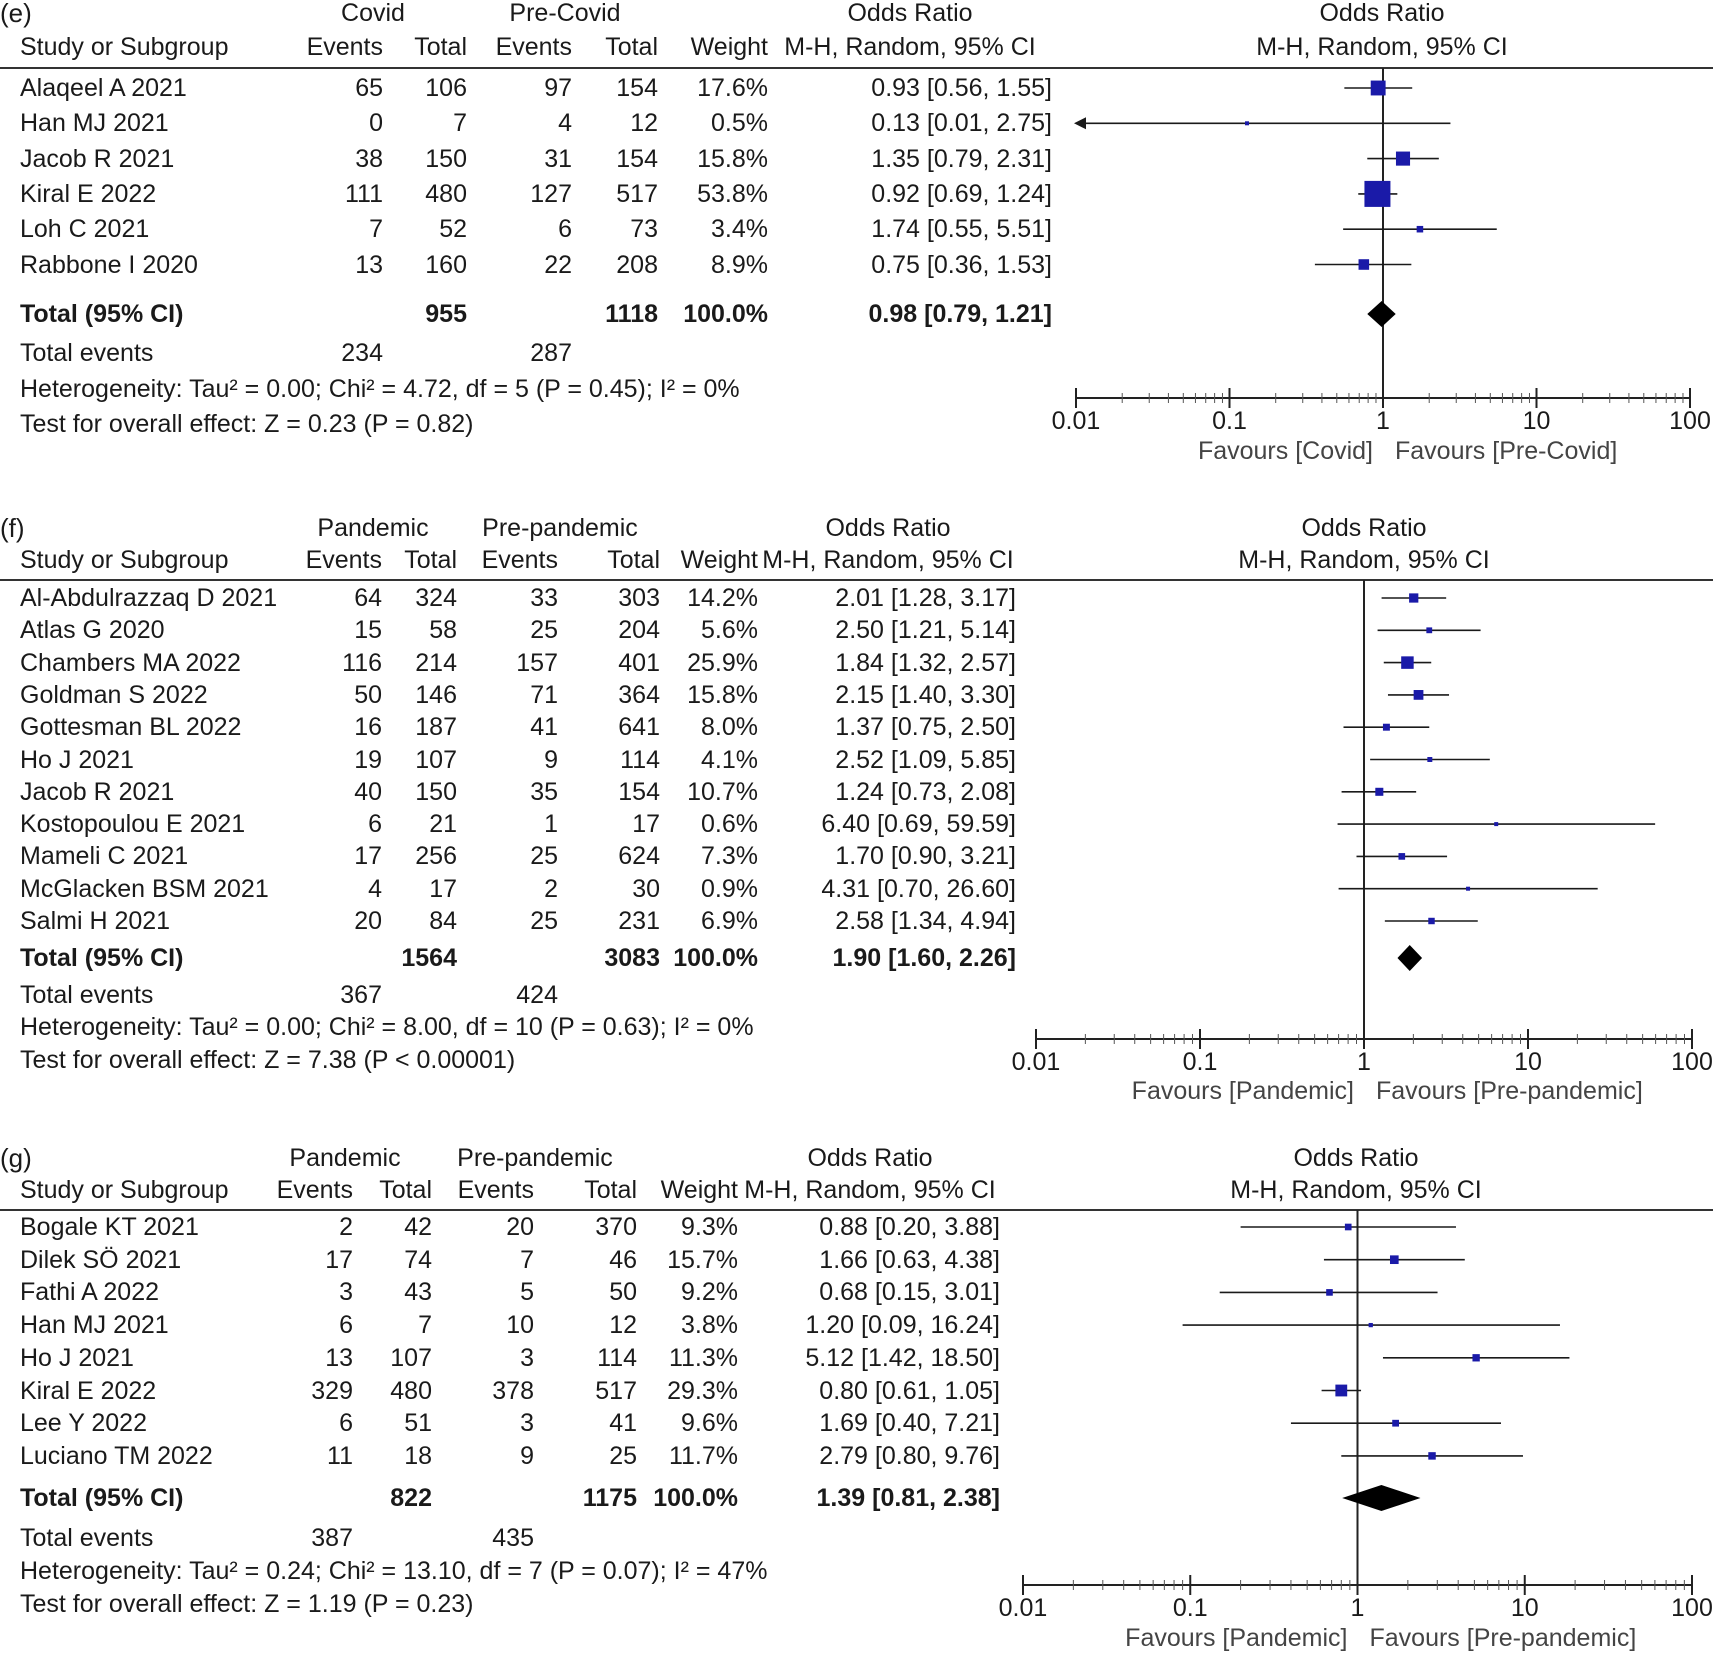 The width and height of the screenshot is (1713, 1653). What do you see at coordinates (551, 760) in the screenshot?
I see `study-events2: 9` at bounding box center [551, 760].